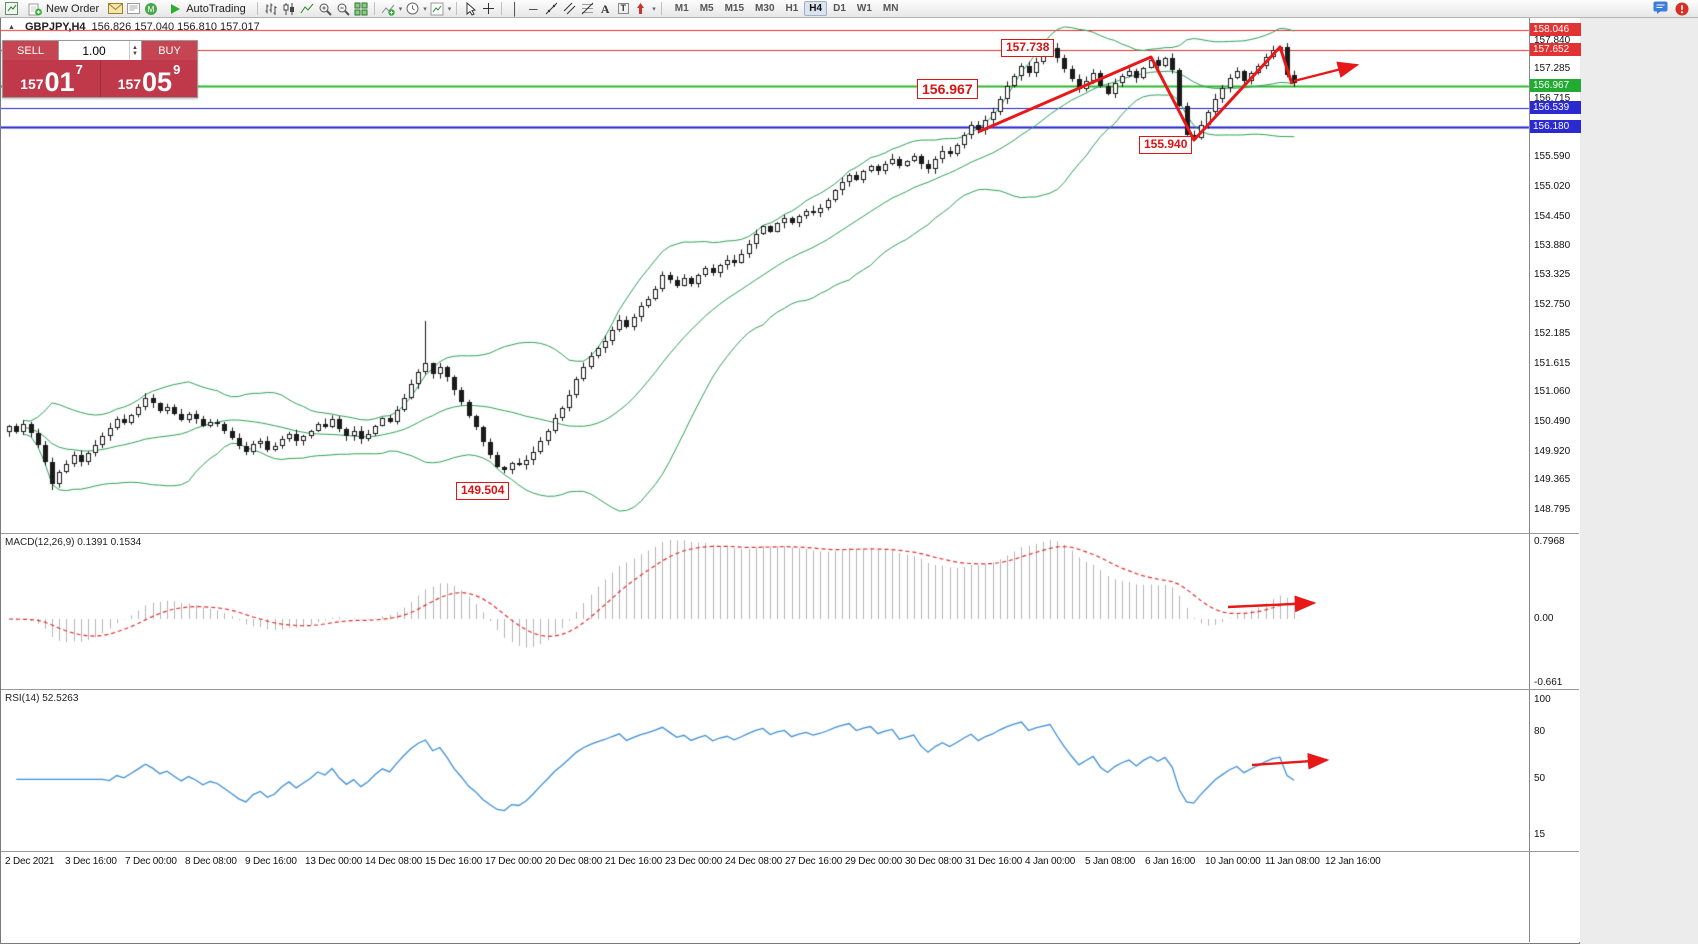 This screenshot has width=1698, height=944. Describe the element at coordinates (483, 491) in the screenshot. I see `price-callout: 149.504` at that location.